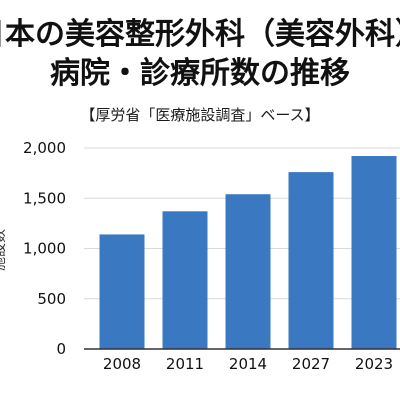 Image resolution: width=400 pixels, height=400 pixels. What do you see at coordinates (199, 115) in the screenshot?
I see `chart-subtitle: 【厚労省「医療施設調査」ベース】` at bounding box center [199, 115].